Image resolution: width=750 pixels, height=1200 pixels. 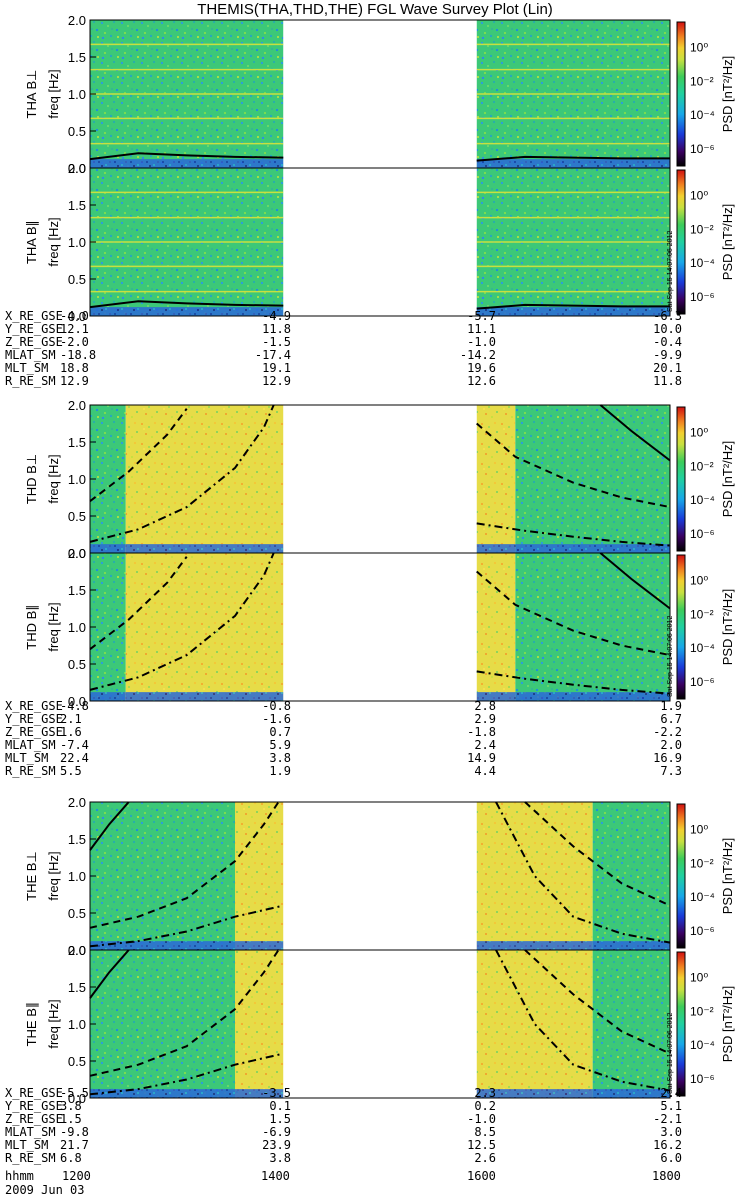 I want to click on ephemeris-value: 2.1, so click(x=71, y=719).